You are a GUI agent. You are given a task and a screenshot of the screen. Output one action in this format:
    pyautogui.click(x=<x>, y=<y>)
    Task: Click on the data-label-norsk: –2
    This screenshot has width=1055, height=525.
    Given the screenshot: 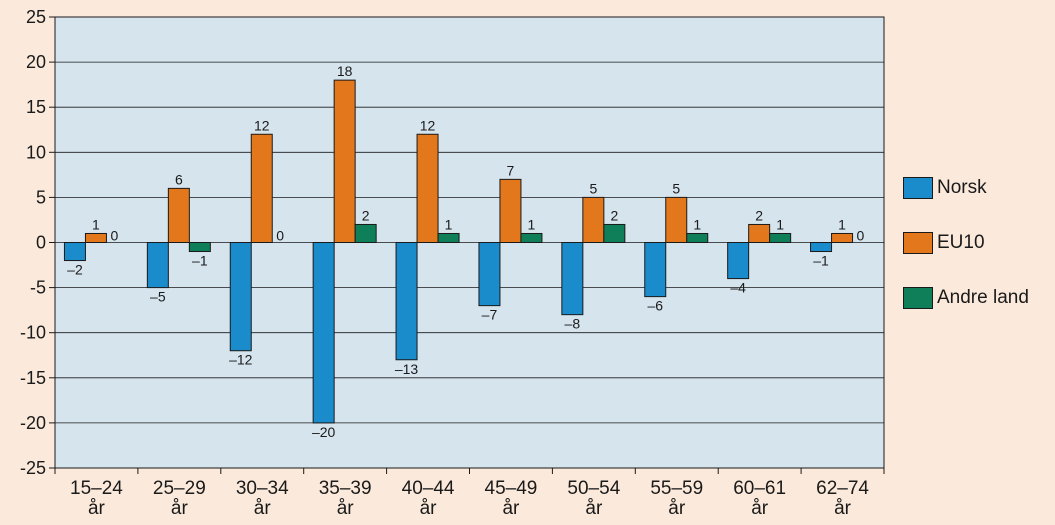 What is the action you would take?
    pyautogui.click(x=75, y=270)
    